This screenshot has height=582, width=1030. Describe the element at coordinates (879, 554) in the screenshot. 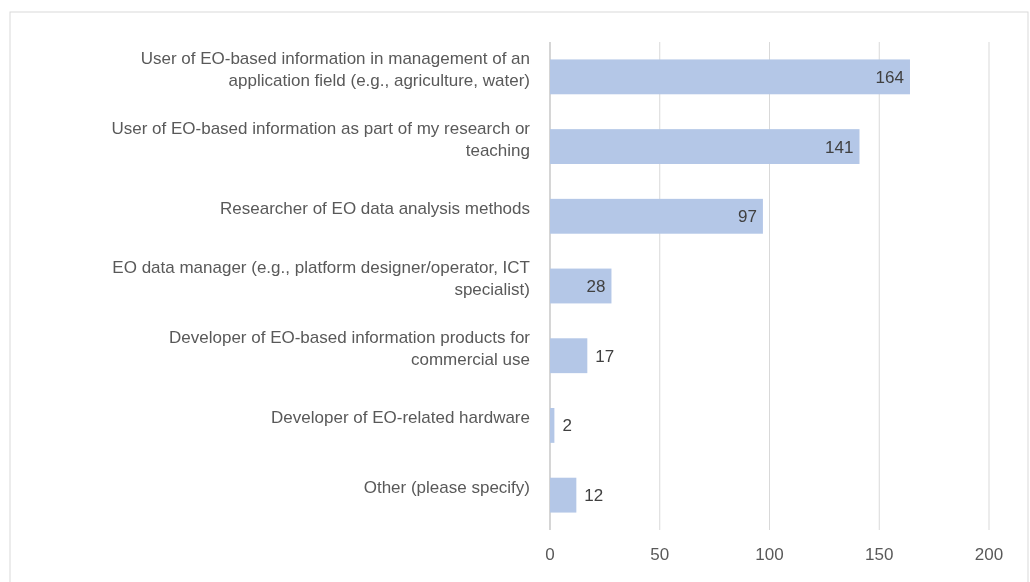

I see `x-tick-label: 150` at that location.